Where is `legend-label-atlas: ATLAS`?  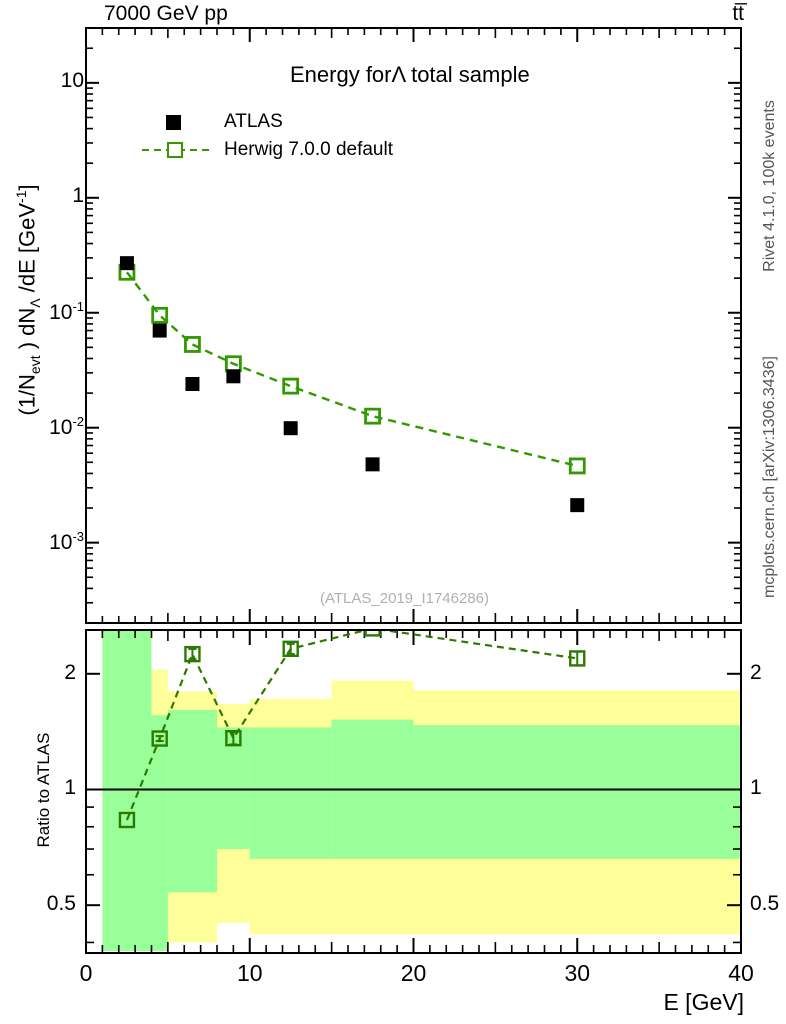
legend-label-atlas: ATLAS is located at coordinates (253, 121).